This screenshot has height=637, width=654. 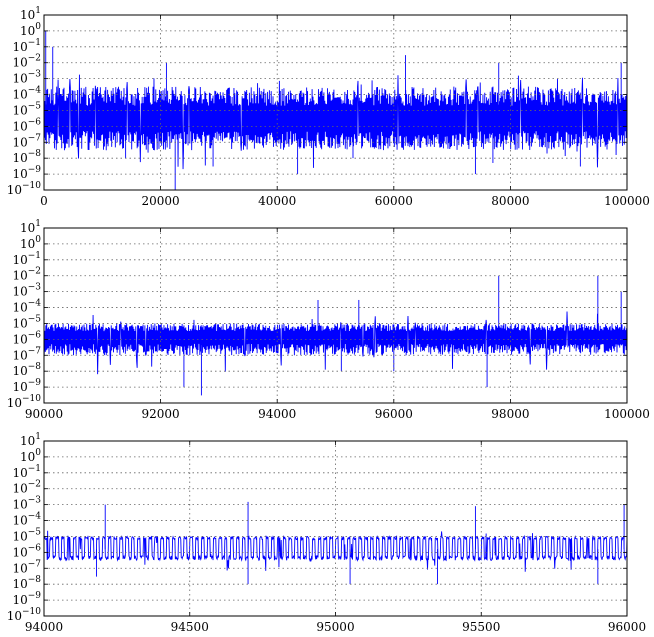 I want to click on x-tick-label: 95000, so click(x=335, y=627).